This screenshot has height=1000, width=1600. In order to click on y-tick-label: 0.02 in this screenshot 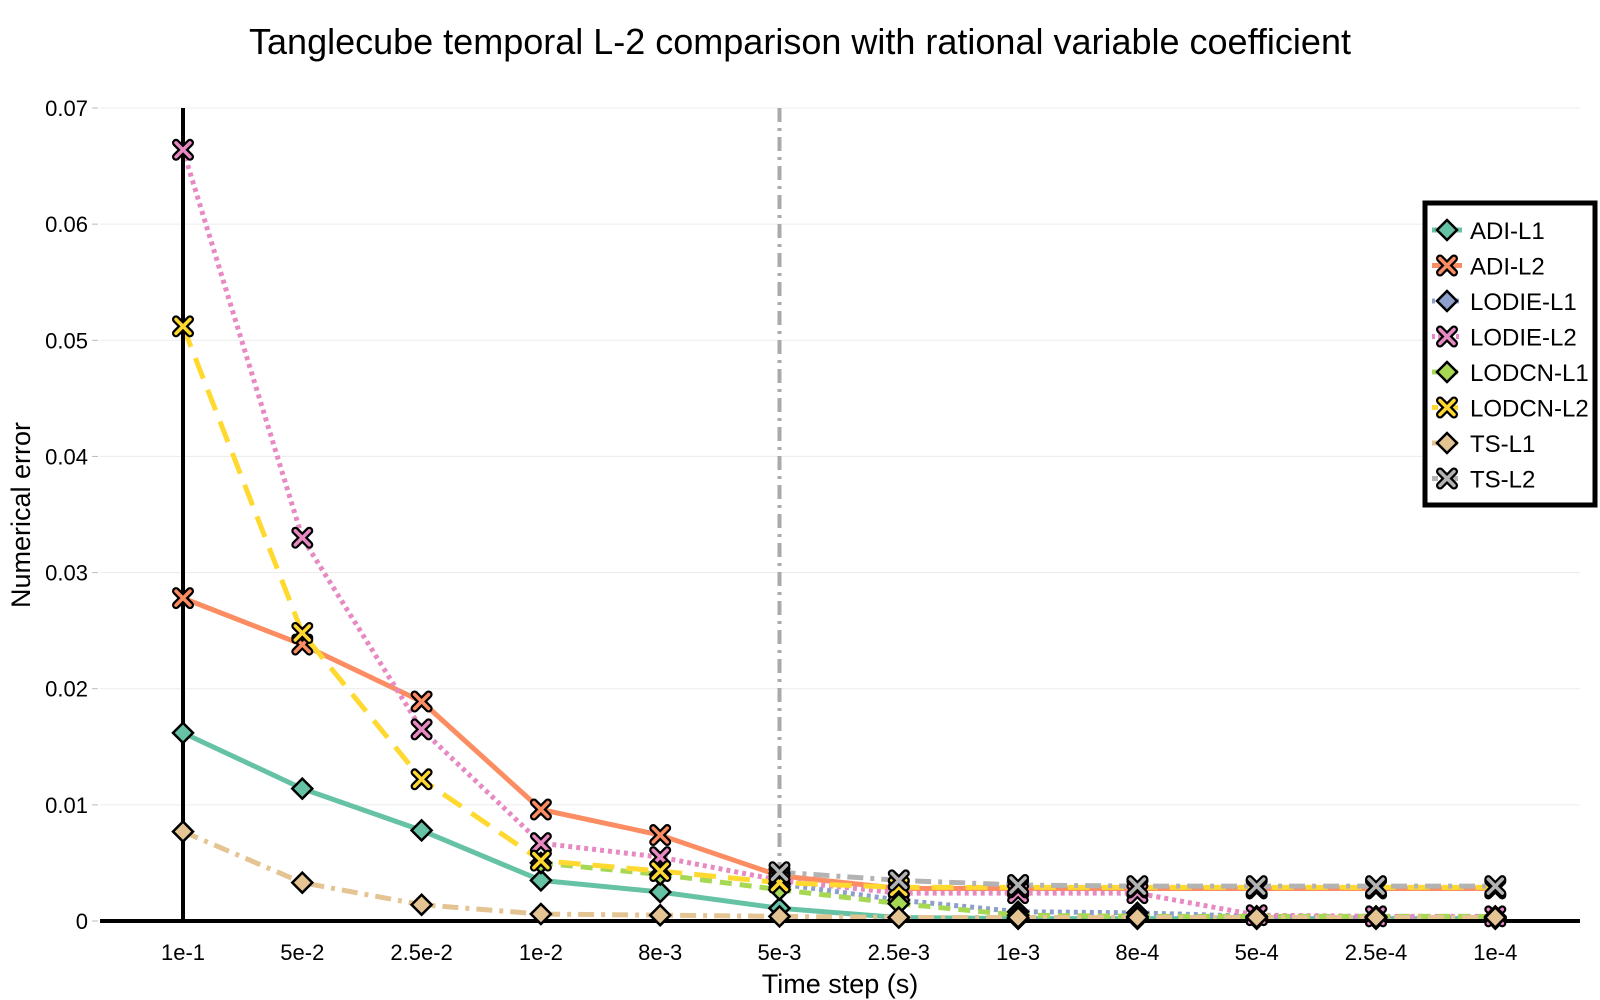, I will do `click(66, 689)`.